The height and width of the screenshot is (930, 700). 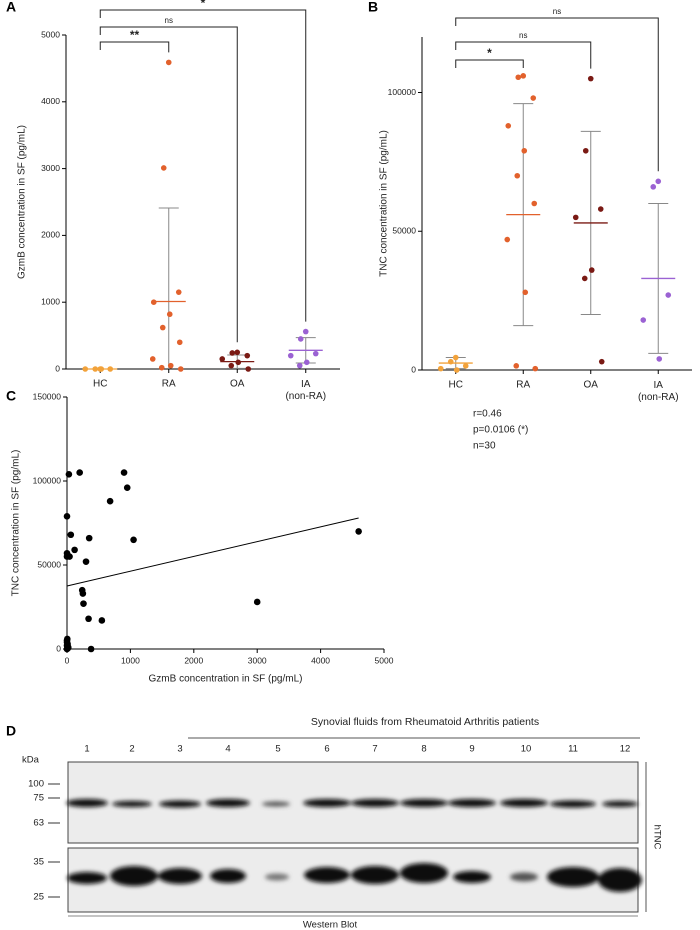 What do you see at coordinates (573, 749) in the screenshot?
I see `lane-label: 11` at bounding box center [573, 749].